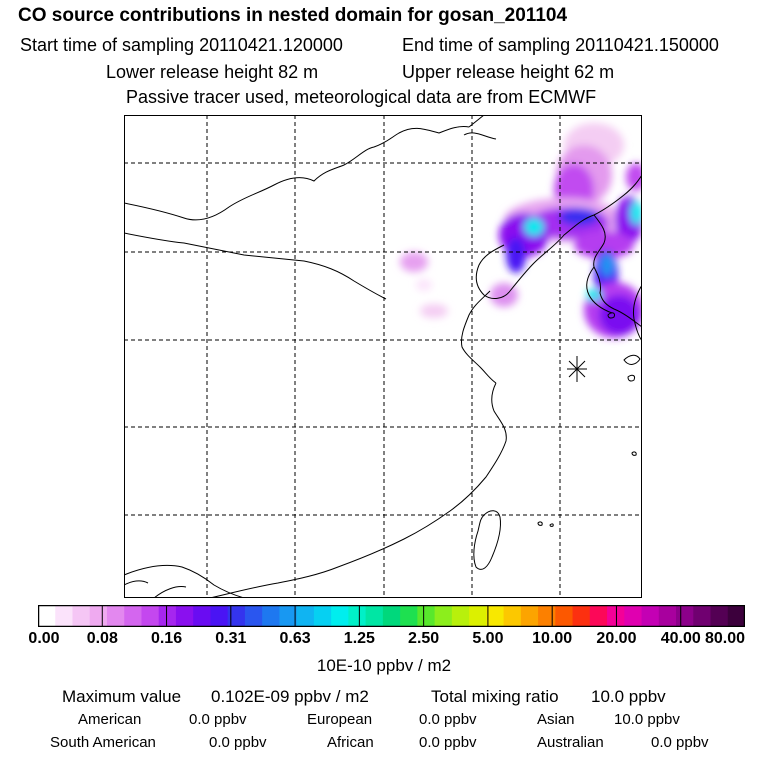 Image resolution: width=768 pixels, height=768 pixels. What do you see at coordinates (359, 638) in the screenshot?
I see `colorbar-tick-label: 1.25` at bounding box center [359, 638].